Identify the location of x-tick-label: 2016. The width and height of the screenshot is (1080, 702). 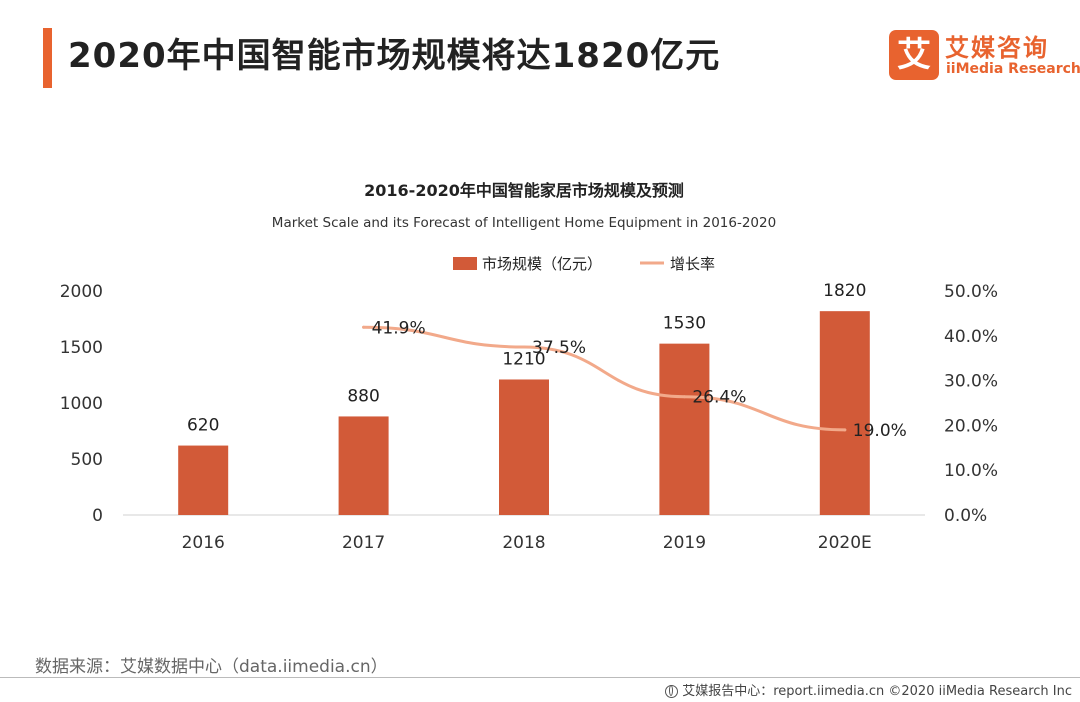
(203, 543).